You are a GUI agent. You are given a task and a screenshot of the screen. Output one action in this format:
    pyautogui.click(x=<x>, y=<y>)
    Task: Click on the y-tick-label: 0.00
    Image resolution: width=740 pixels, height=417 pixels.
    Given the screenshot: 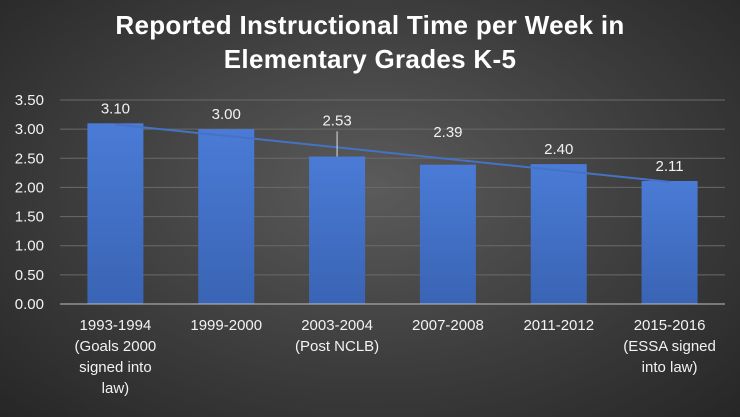 What is the action you would take?
    pyautogui.click(x=29, y=304)
    